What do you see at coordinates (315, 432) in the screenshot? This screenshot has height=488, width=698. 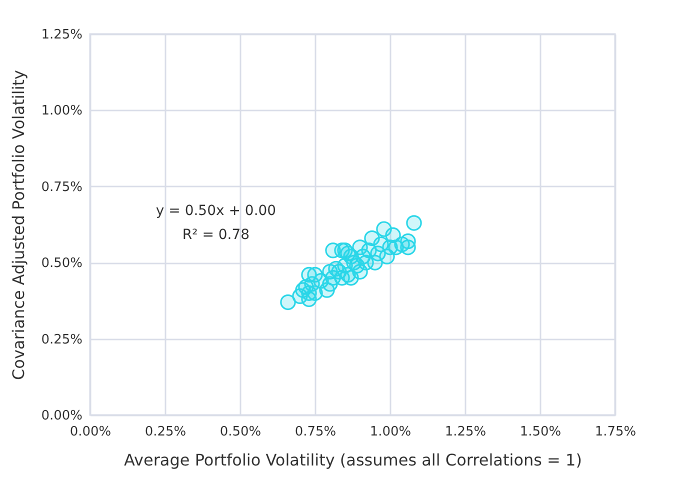 I see `x-tick-label: 0.75%` at bounding box center [315, 432].